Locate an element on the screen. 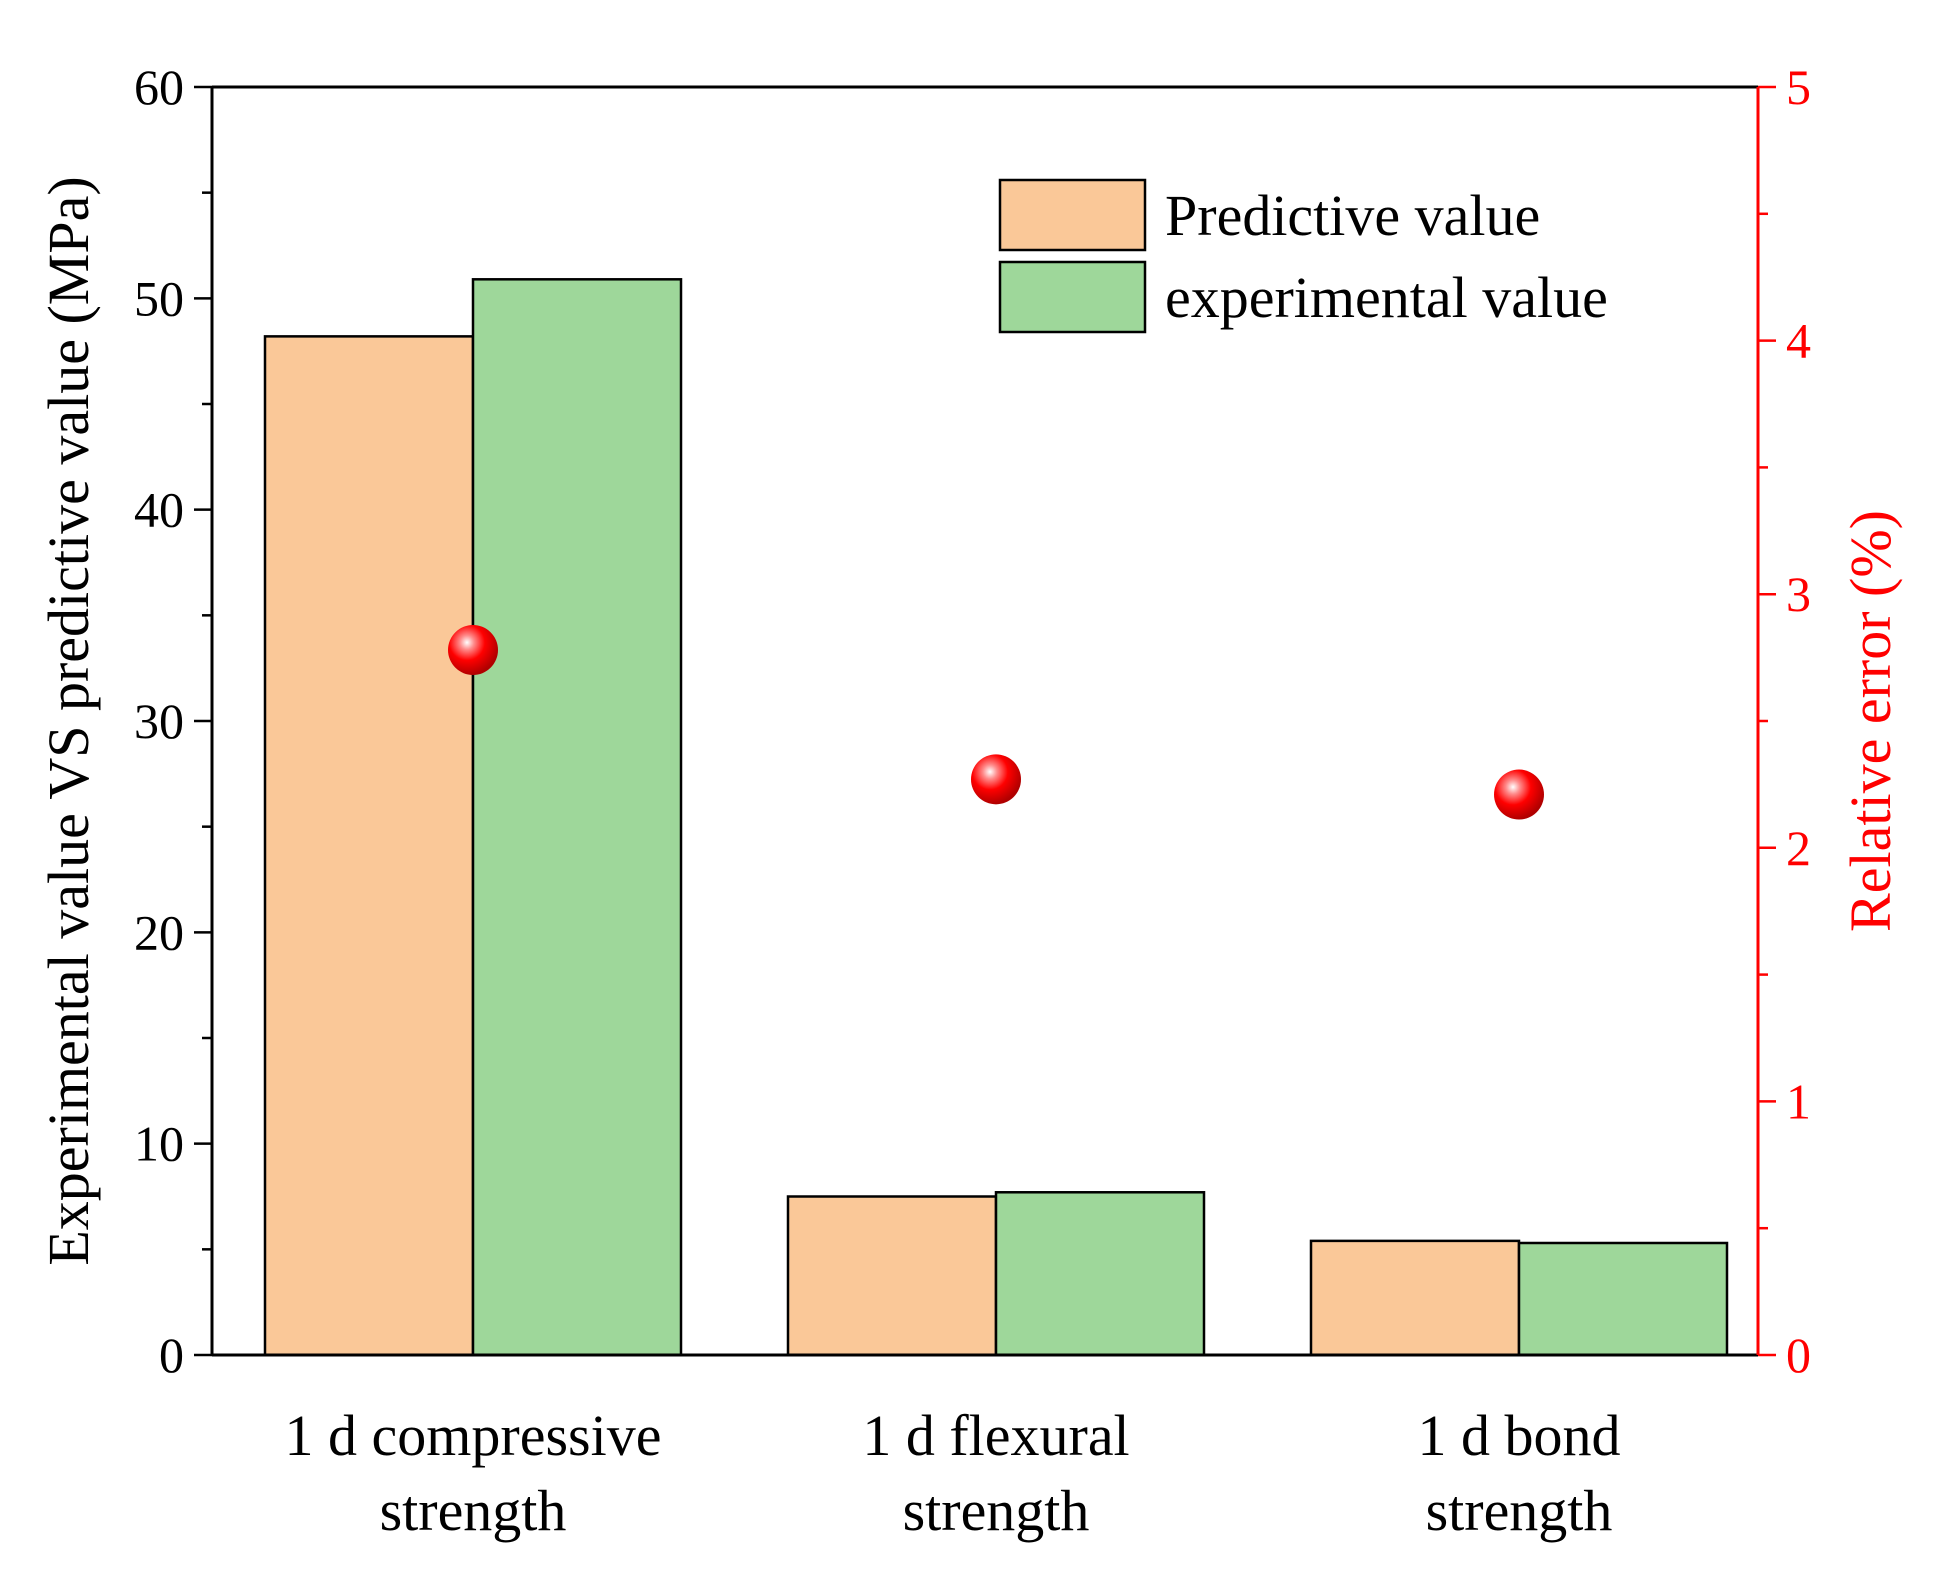 The width and height of the screenshot is (1942, 1571). y-tick-label: 60 is located at coordinates (159, 87).